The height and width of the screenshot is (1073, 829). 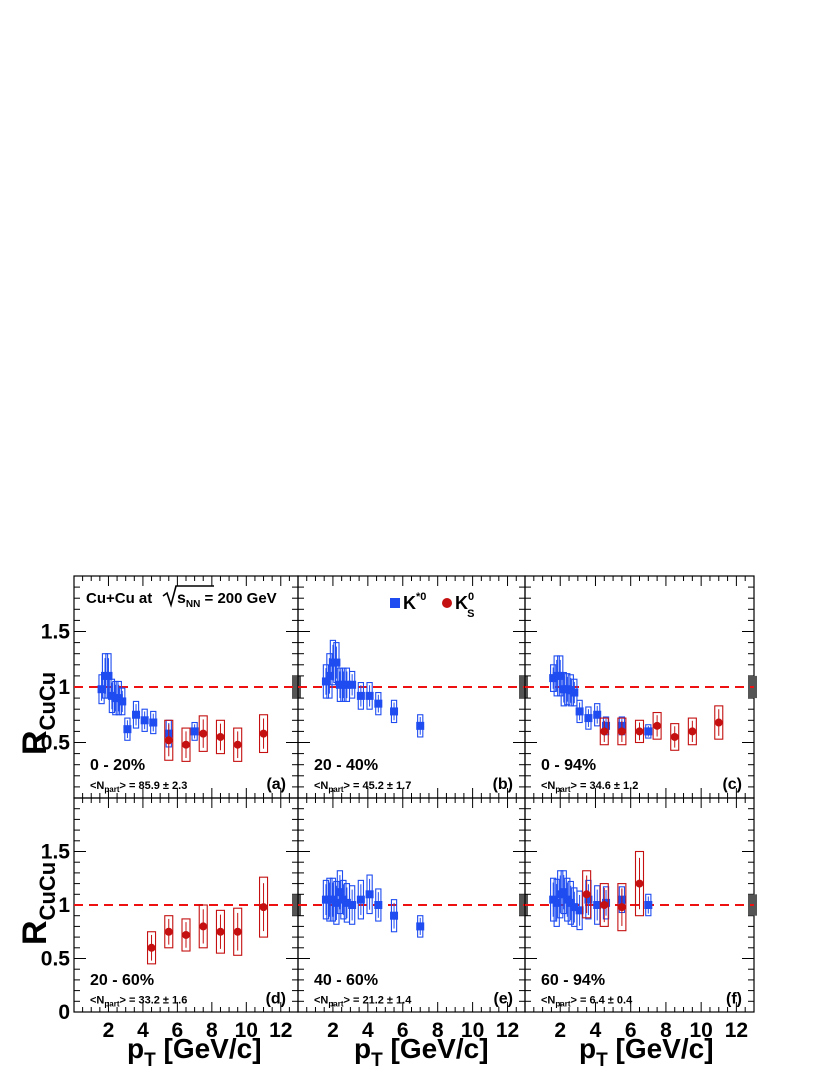 What do you see at coordinates (56, 852) in the screenshot?
I see `y-tick-label: 1.5` at bounding box center [56, 852].